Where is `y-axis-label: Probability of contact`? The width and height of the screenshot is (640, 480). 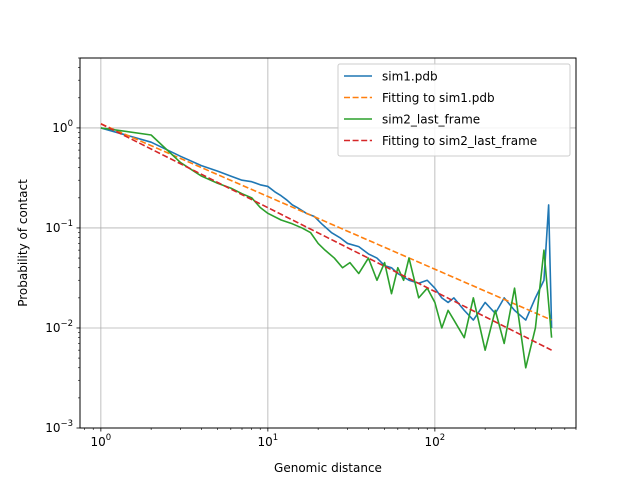 y-axis-label: Probability of contact is located at coordinates (23, 243).